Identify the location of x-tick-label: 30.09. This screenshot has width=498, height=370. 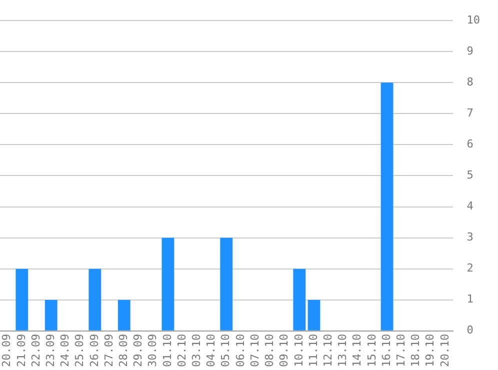
(153, 351).